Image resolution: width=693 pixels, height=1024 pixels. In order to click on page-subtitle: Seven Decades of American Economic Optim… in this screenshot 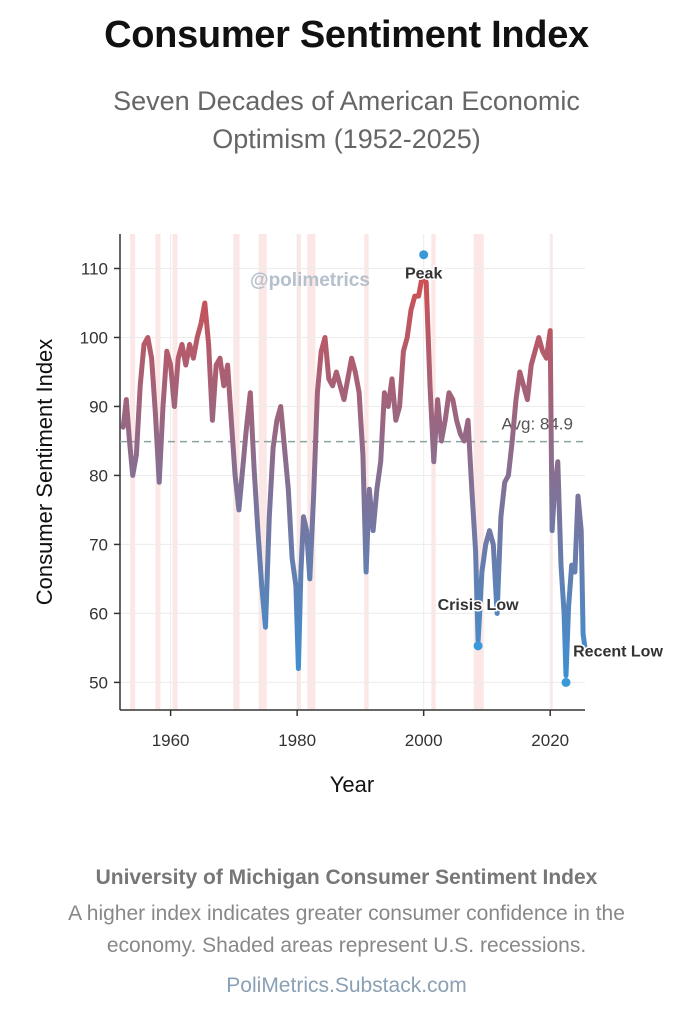, I will do `click(346, 120)`.